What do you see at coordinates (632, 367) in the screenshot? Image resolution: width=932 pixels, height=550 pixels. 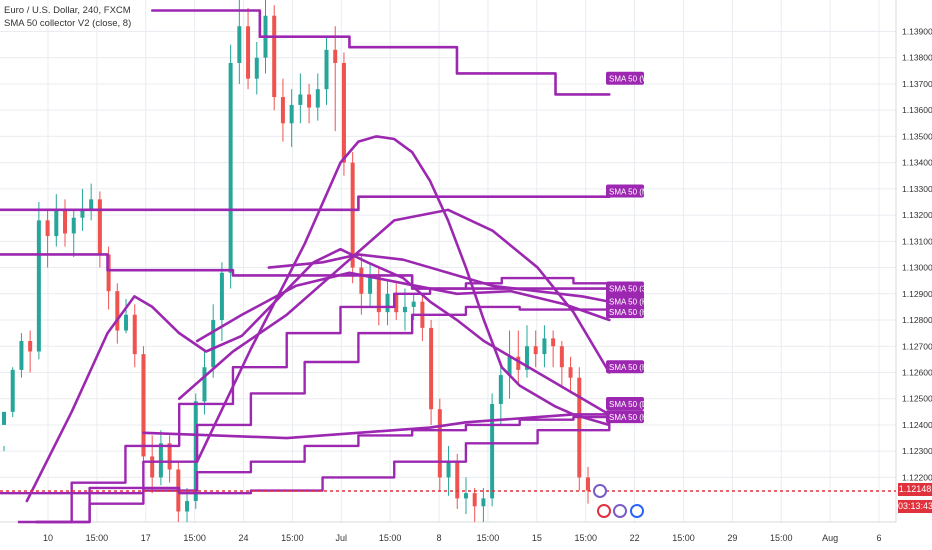 I see `sma-label-text: SMA 50 (H6)` at bounding box center [632, 367].